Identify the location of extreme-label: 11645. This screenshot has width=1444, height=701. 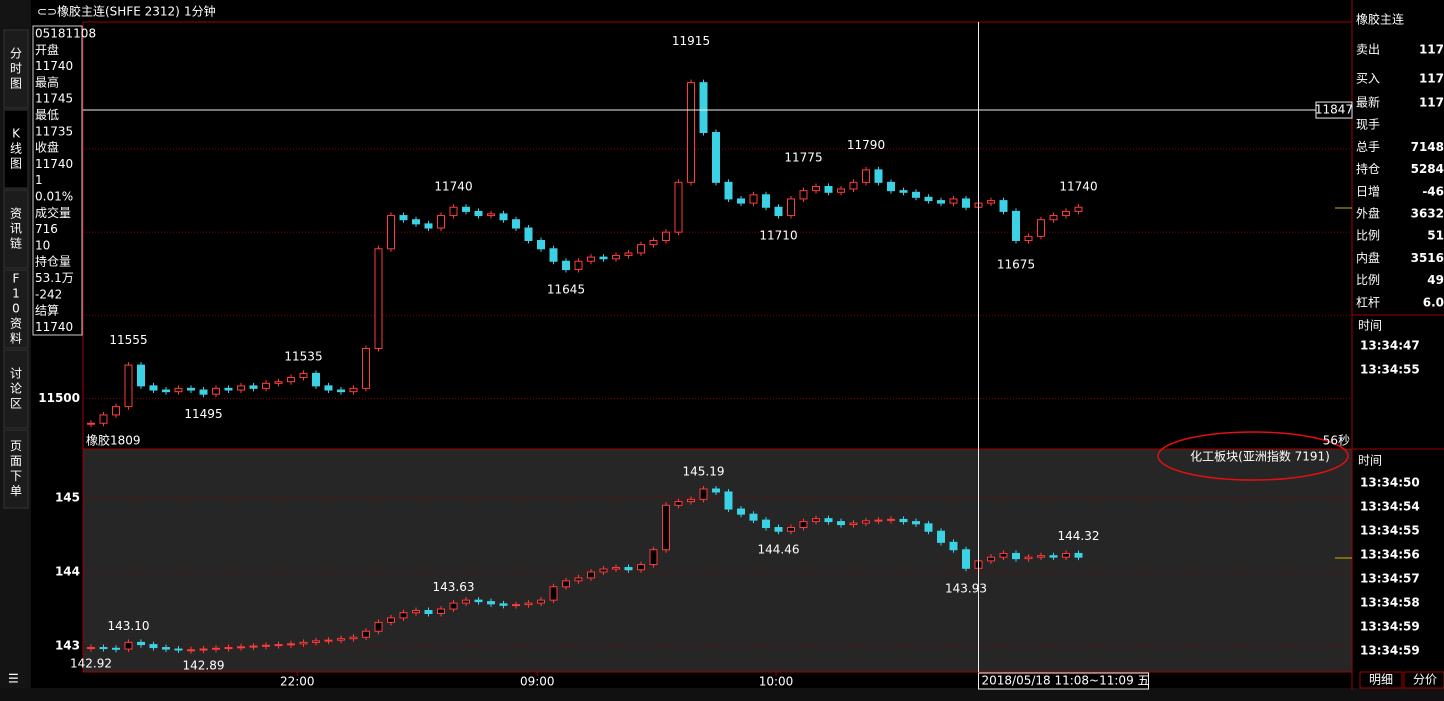
(566, 289).